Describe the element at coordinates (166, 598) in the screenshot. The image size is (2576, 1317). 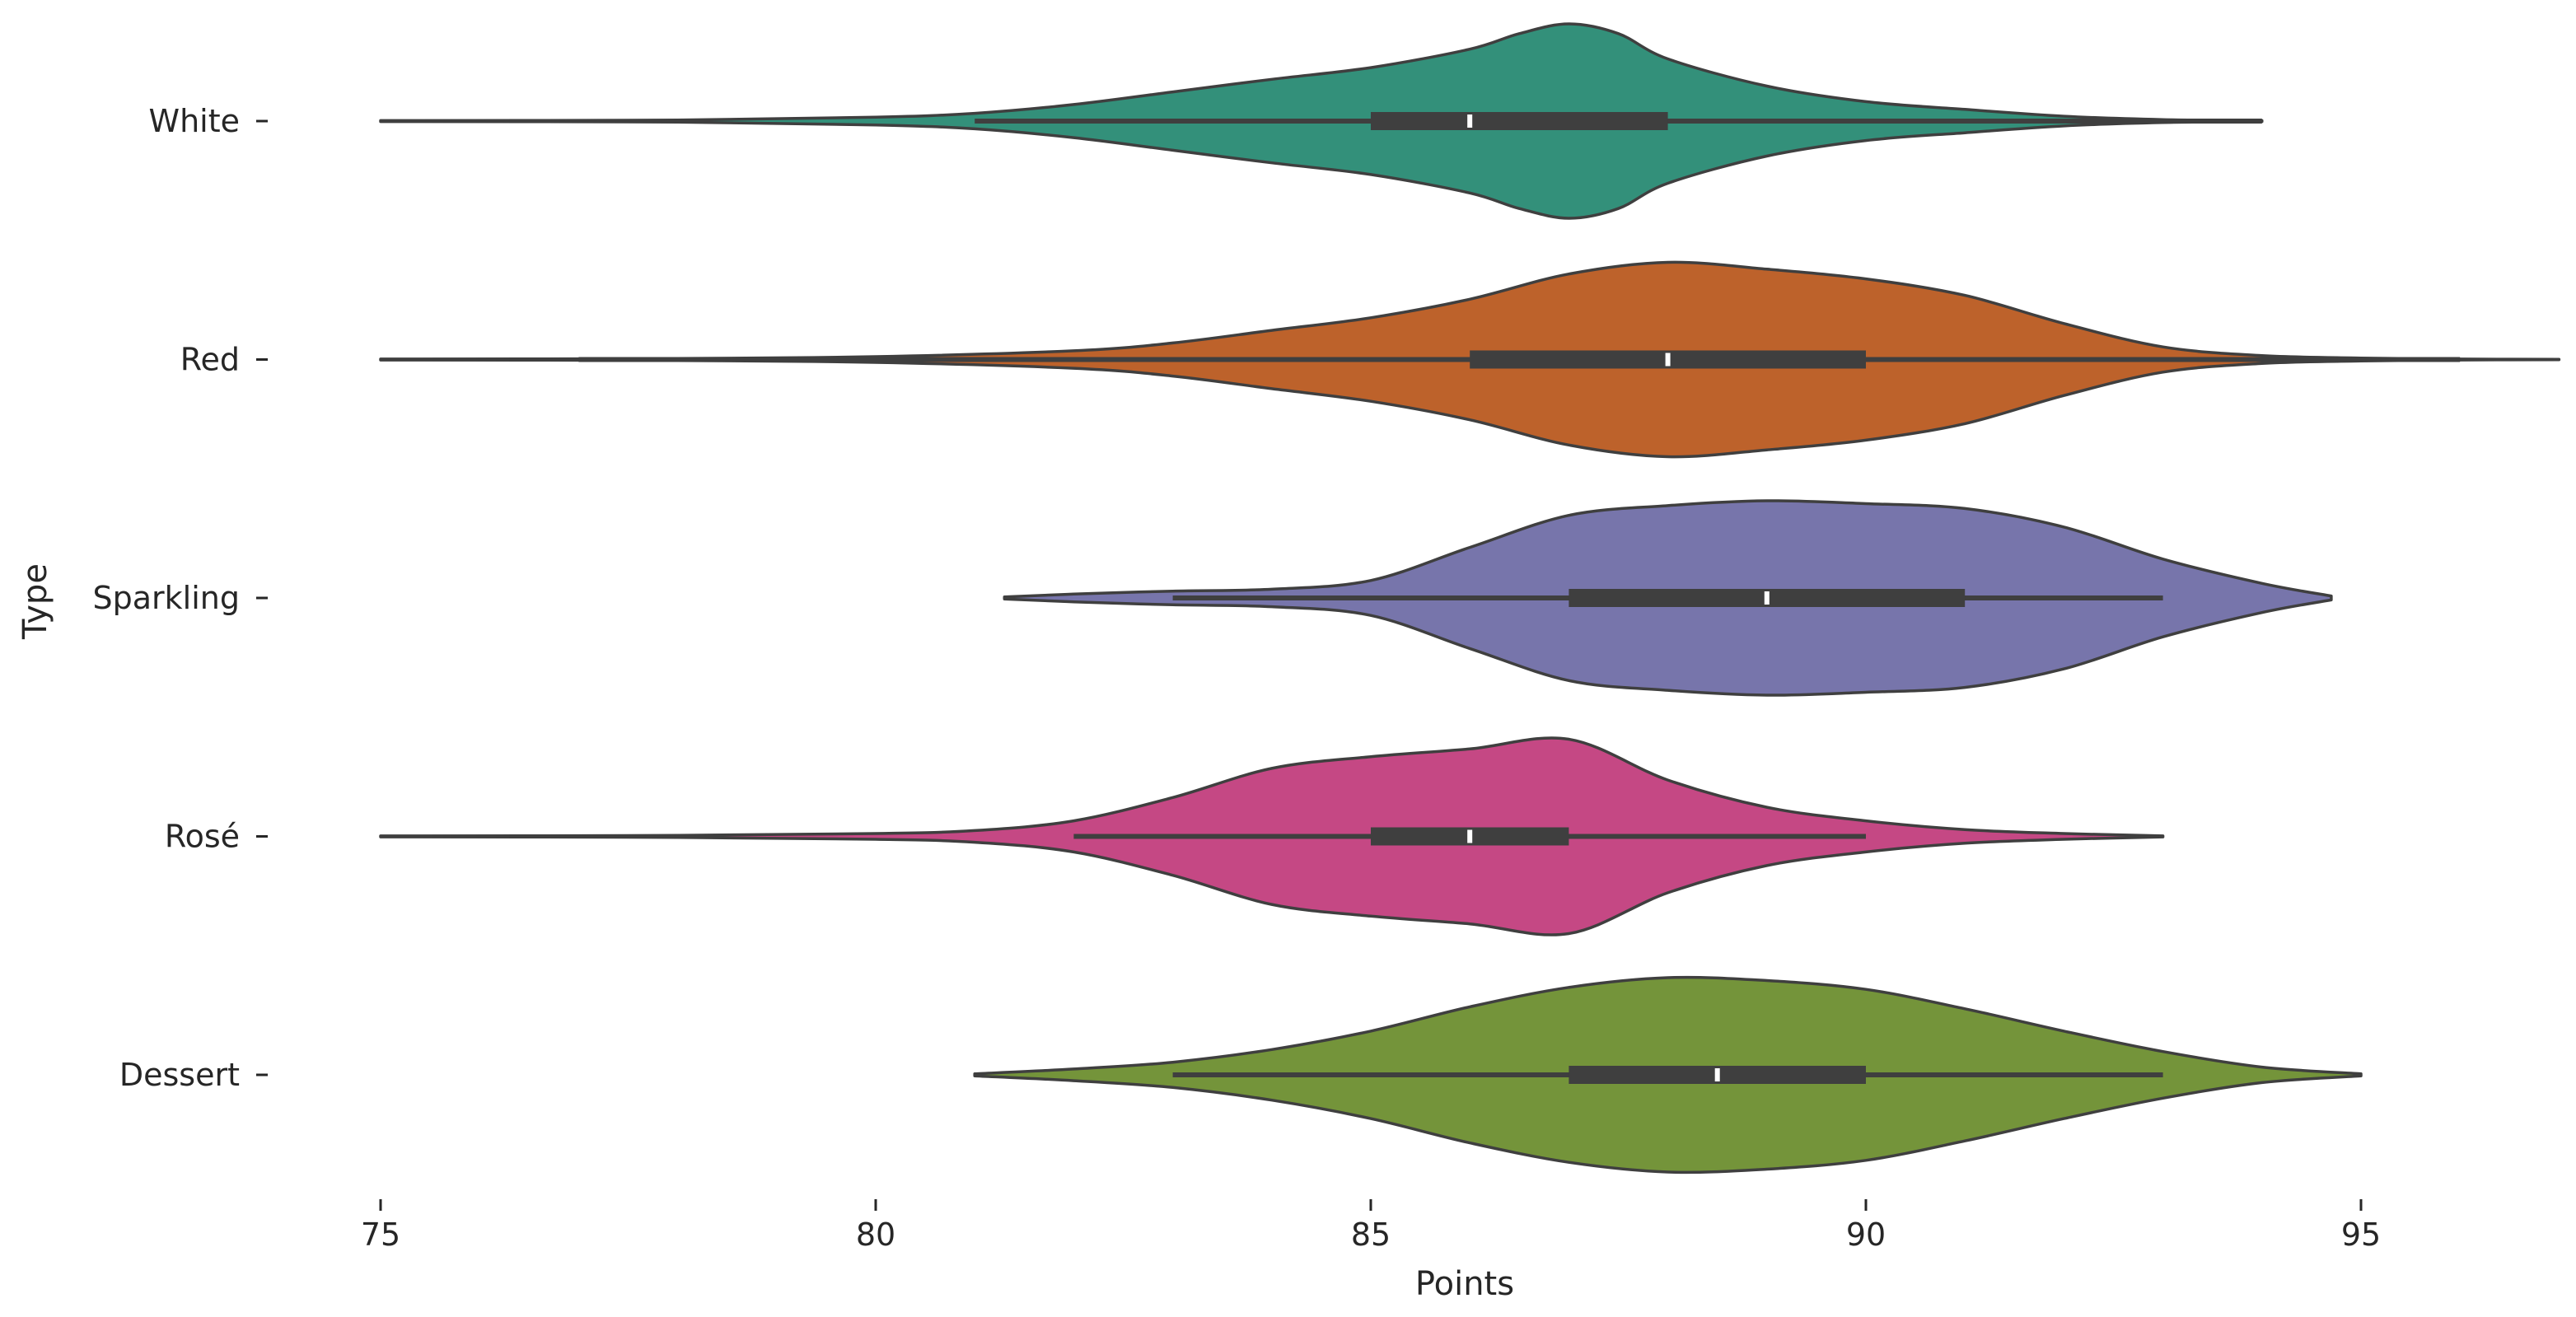
I see `y-tick-label-sparkling: Sparkling` at that location.